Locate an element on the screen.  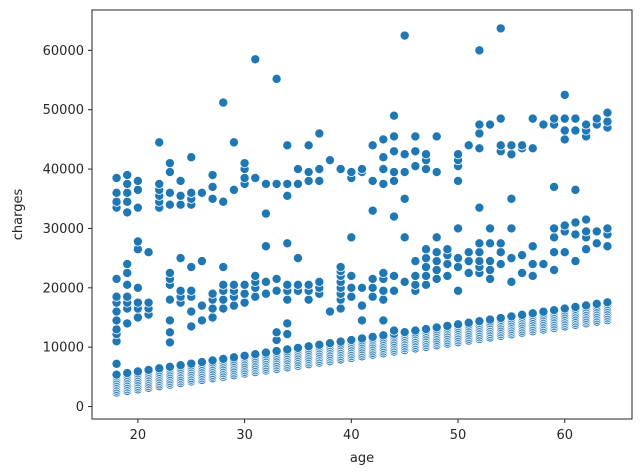
y-tick-label: 0 is located at coordinates (80, 407).